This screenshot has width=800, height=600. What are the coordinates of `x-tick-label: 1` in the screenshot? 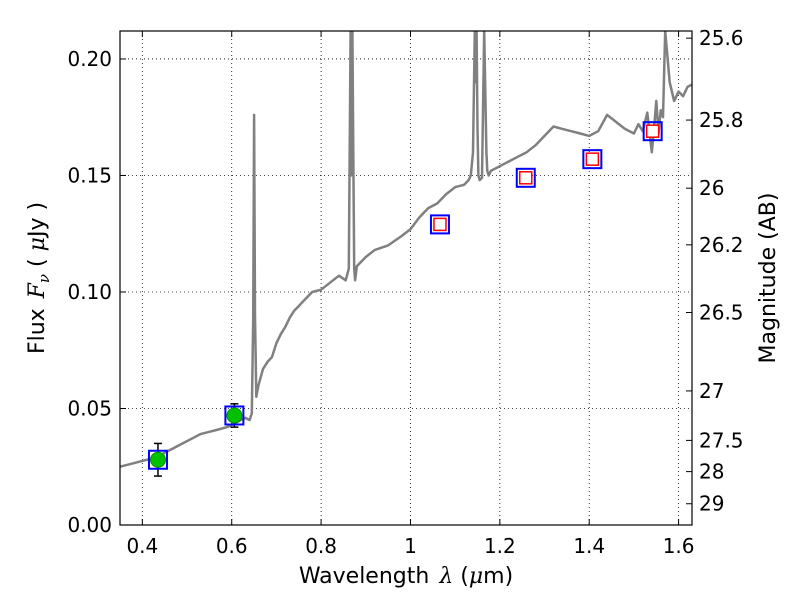 It's located at (410, 546).